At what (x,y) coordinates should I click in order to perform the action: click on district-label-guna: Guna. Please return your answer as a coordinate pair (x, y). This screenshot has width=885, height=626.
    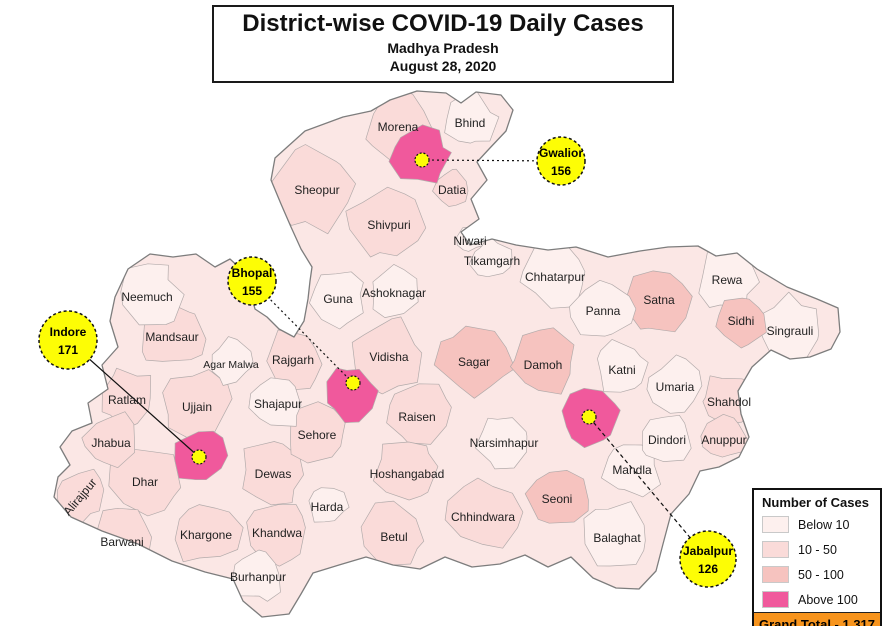
    Looking at the image, I should click on (338, 299).